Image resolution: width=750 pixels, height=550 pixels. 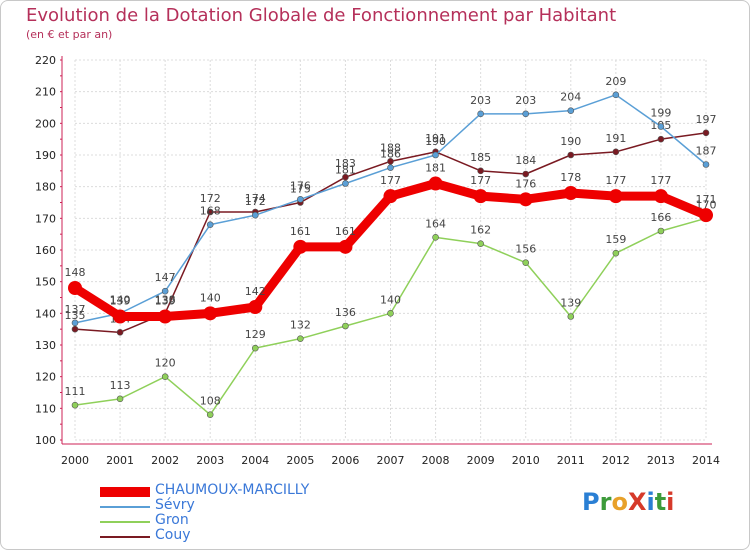 What do you see at coordinates (481, 460) in the screenshot?
I see `x-tick-label: 2009` at bounding box center [481, 460].